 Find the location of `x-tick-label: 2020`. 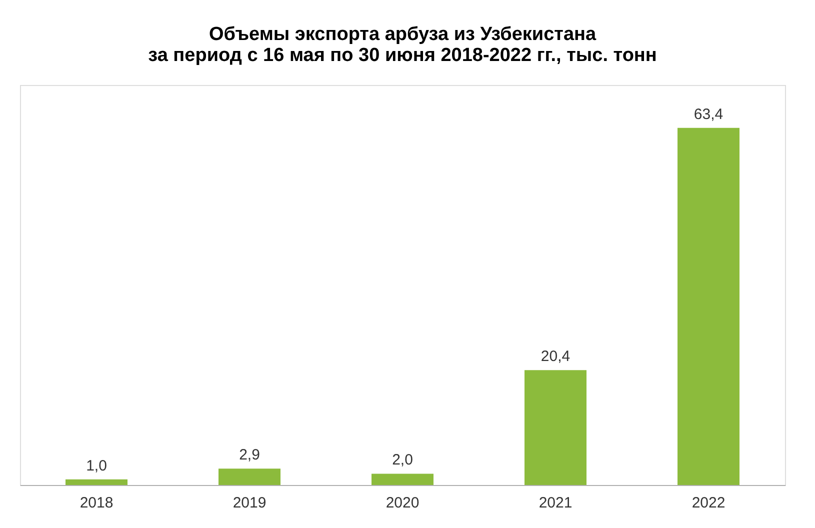

x-tick-label: 2020 is located at coordinates (403, 503).